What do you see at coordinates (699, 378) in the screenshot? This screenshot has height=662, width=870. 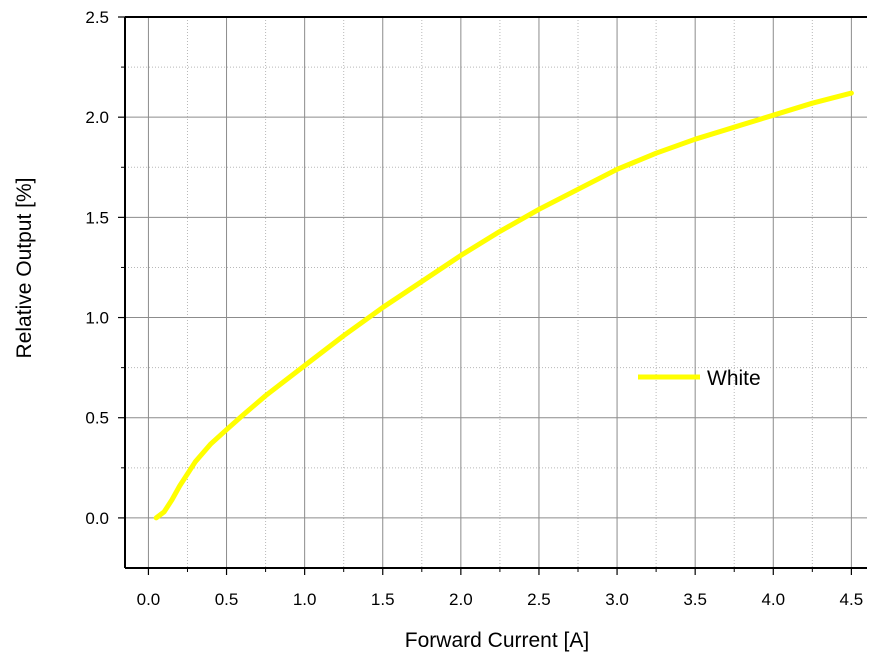 I see `legend: White` at bounding box center [699, 378].